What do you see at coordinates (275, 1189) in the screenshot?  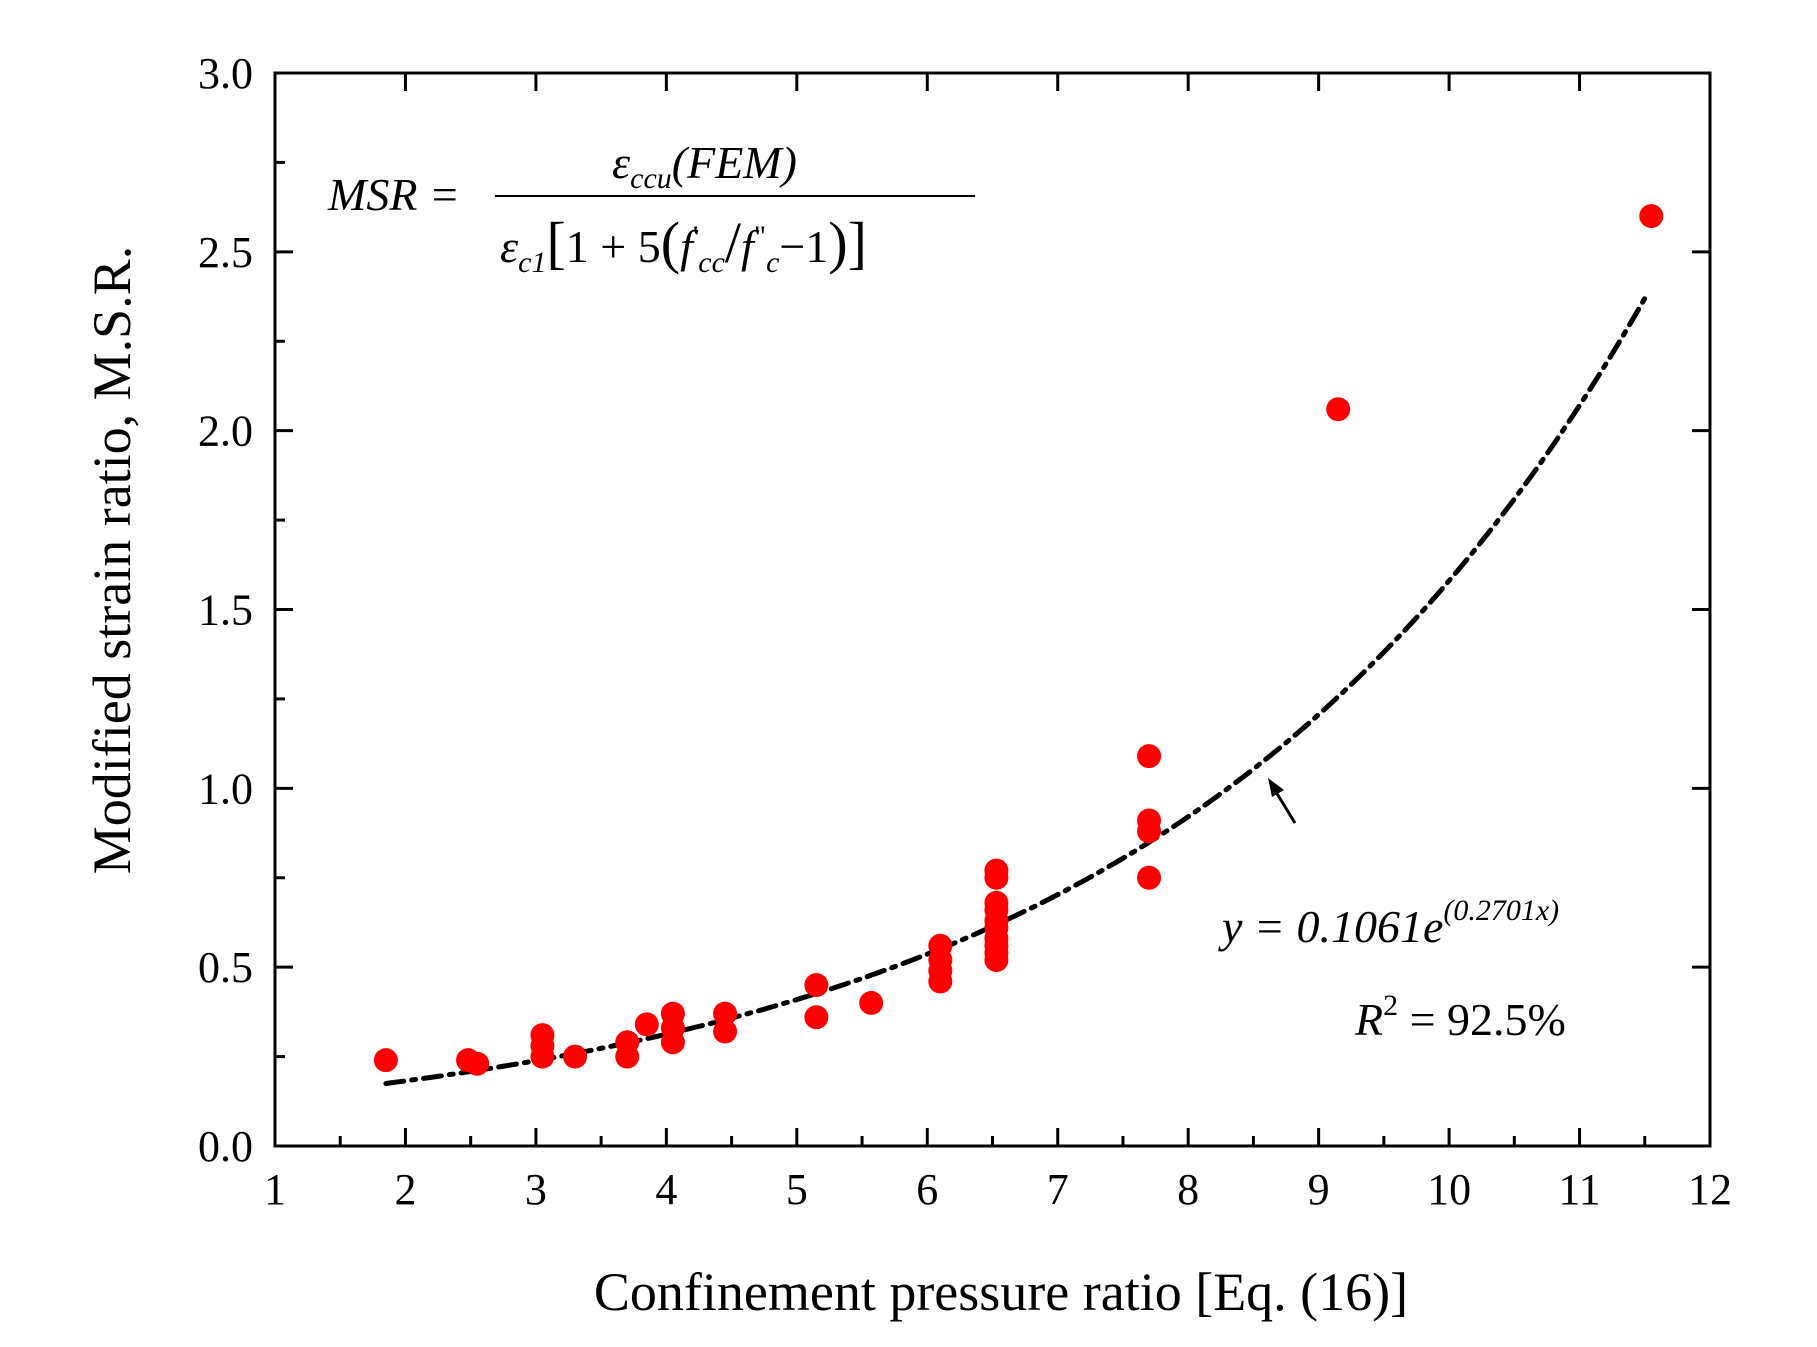 I see `x-tick-label: 1` at bounding box center [275, 1189].